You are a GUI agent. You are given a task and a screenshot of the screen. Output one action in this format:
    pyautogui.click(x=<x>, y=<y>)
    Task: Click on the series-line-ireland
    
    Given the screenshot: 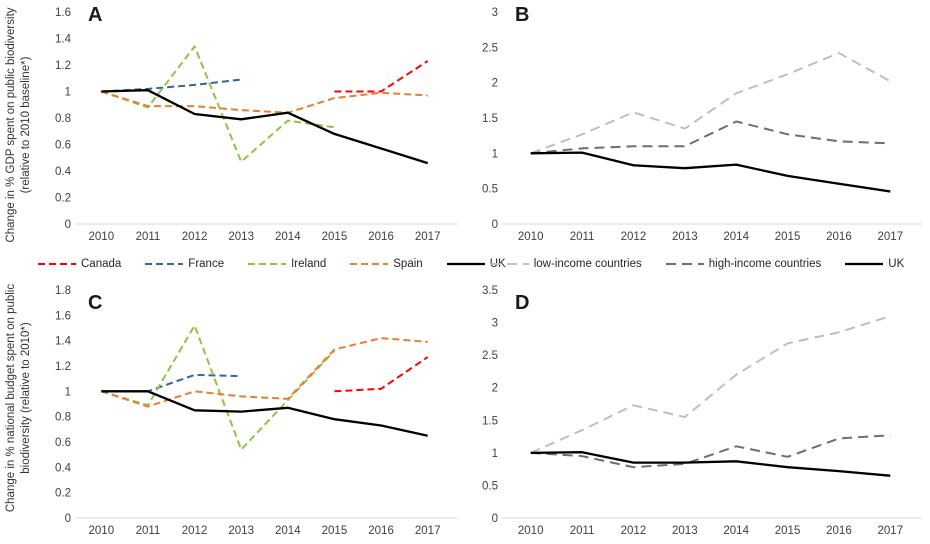 What is the action you would take?
    pyautogui.click(x=217, y=104)
    